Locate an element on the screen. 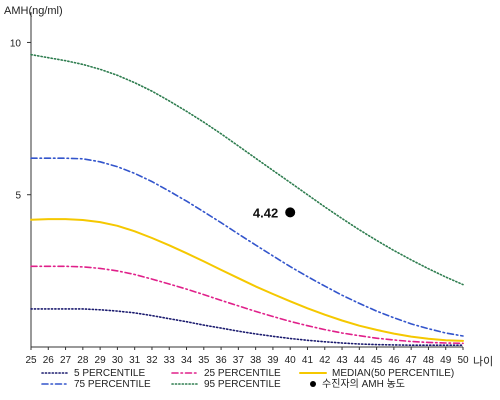 This screenshot has height=400, width=500. y-axis-label: AMH(ng/ml) is located at coordinates (33, 11).